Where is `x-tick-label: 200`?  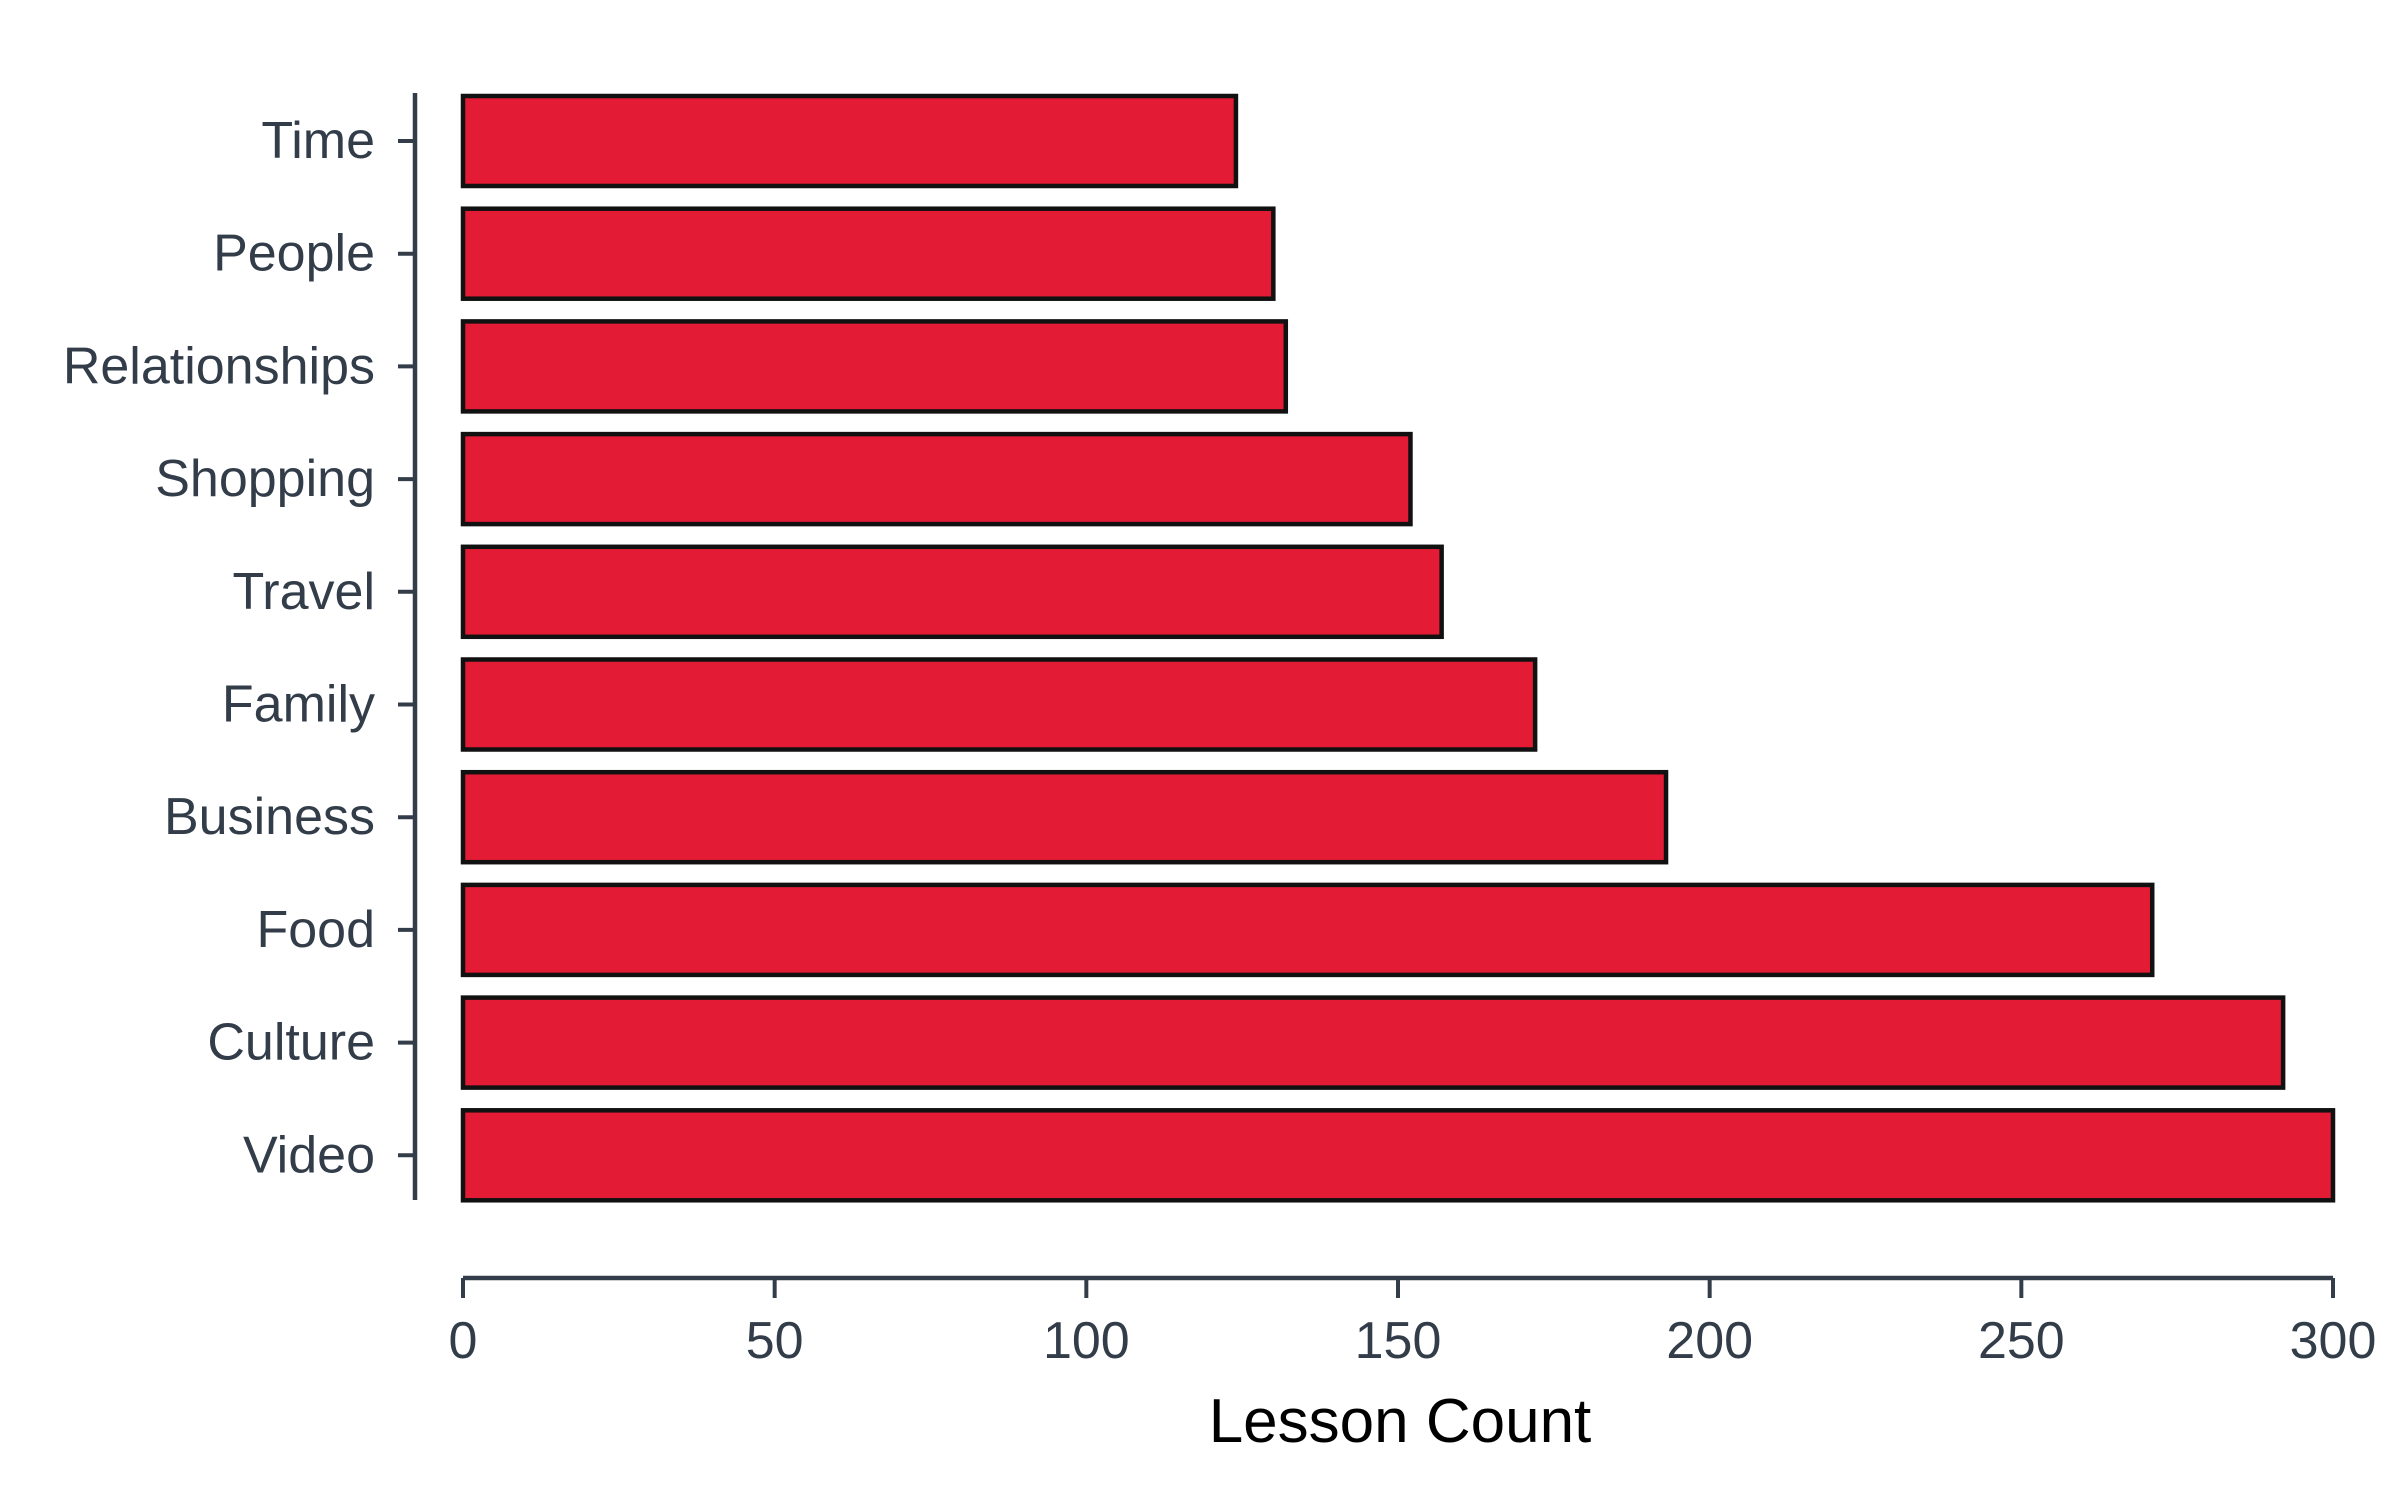
x-tick-label: 200 is located at coordinates (1709, 1341).